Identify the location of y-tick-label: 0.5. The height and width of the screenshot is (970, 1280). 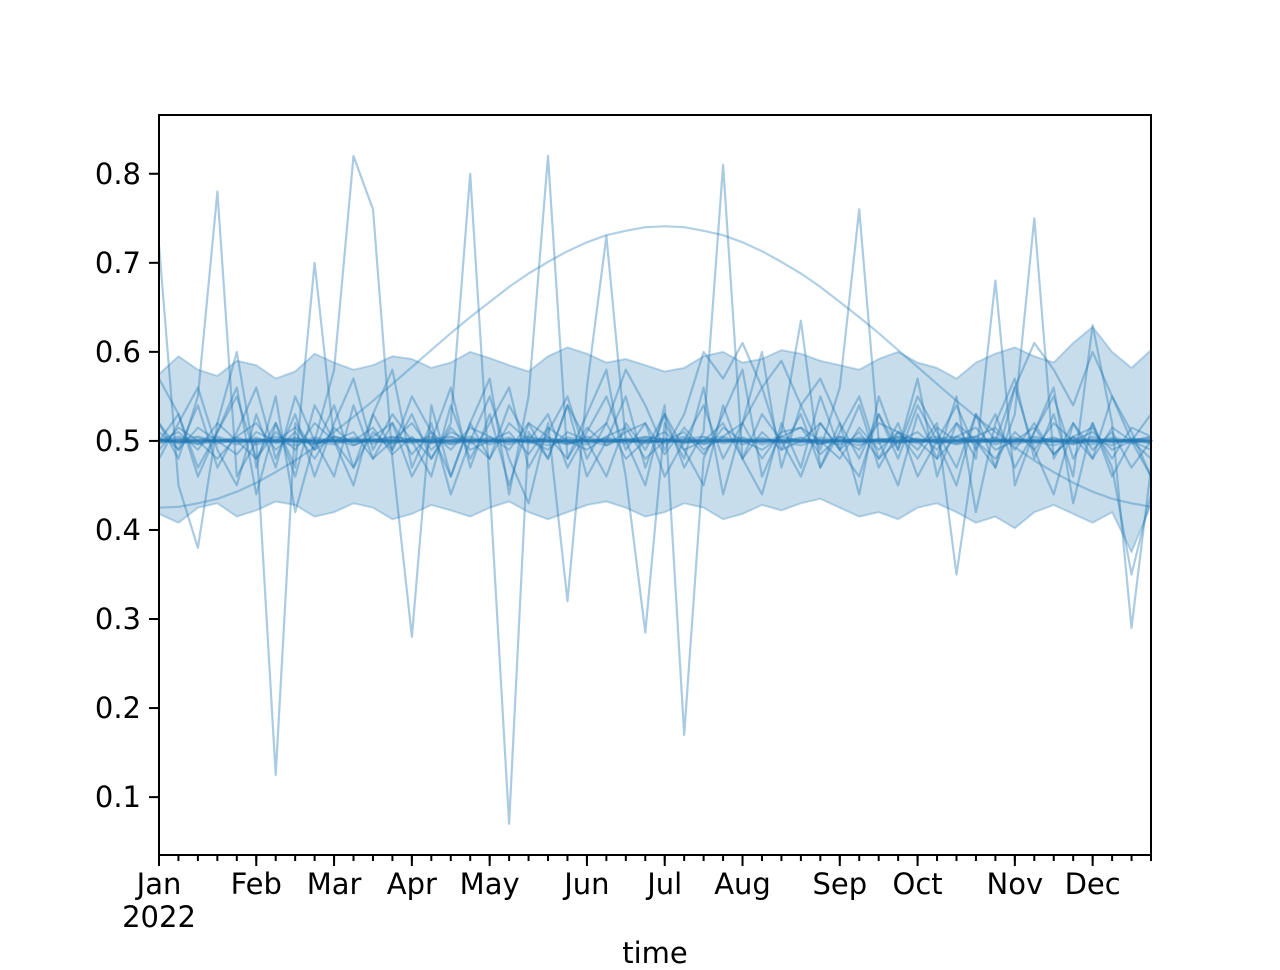
(118, 441).